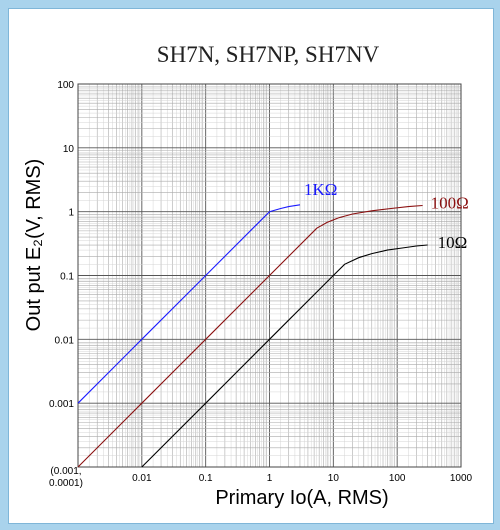  I want to click on series-label: 1KΩ, so click(320, 189).